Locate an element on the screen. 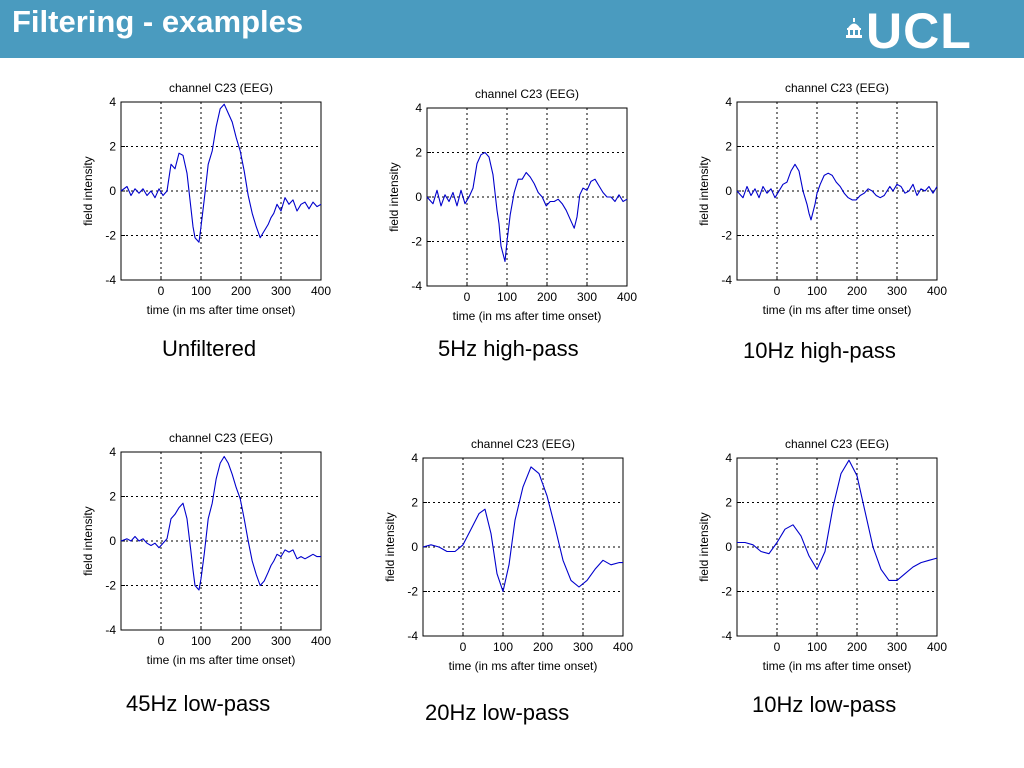 This screenshot has width=1024, height=768. caption-45hz-low-pass: 45Hz low-pass is located at coordinates (198, 703).